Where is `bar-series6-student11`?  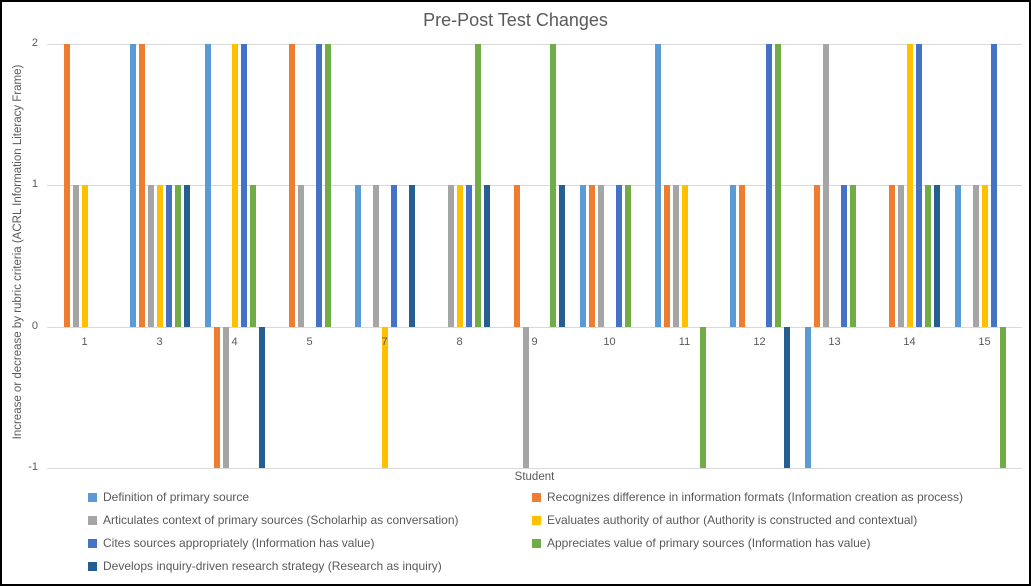 bar-series6-student11 is located at coordinates (702, 397).